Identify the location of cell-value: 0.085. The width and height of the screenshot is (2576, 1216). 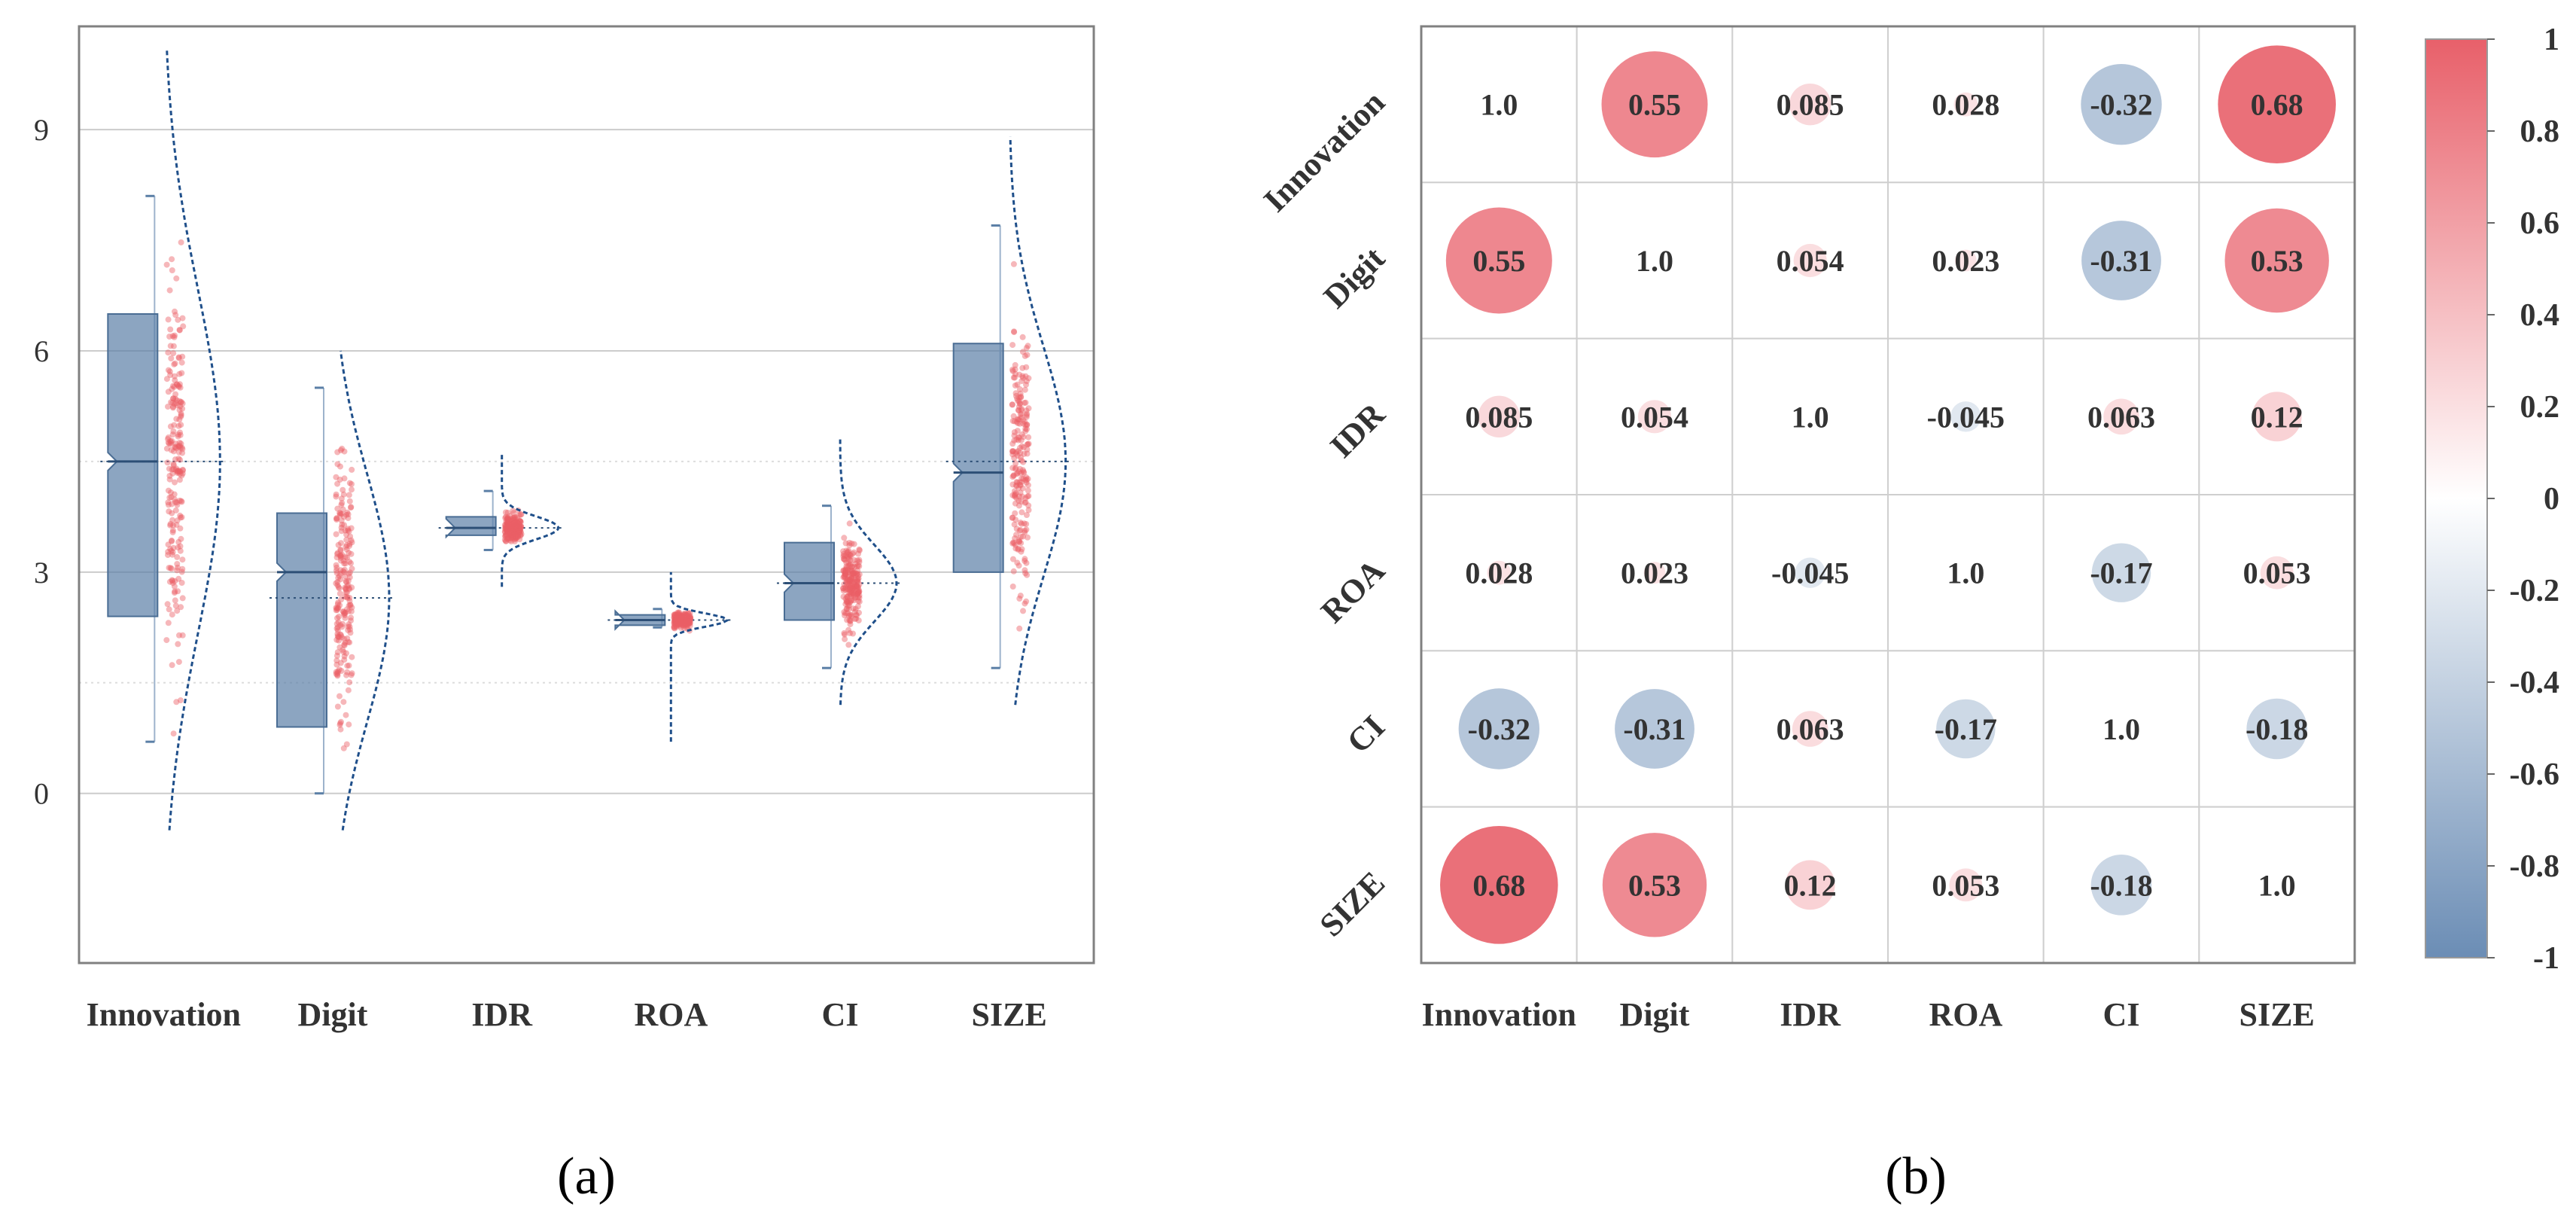
(1499, 417).